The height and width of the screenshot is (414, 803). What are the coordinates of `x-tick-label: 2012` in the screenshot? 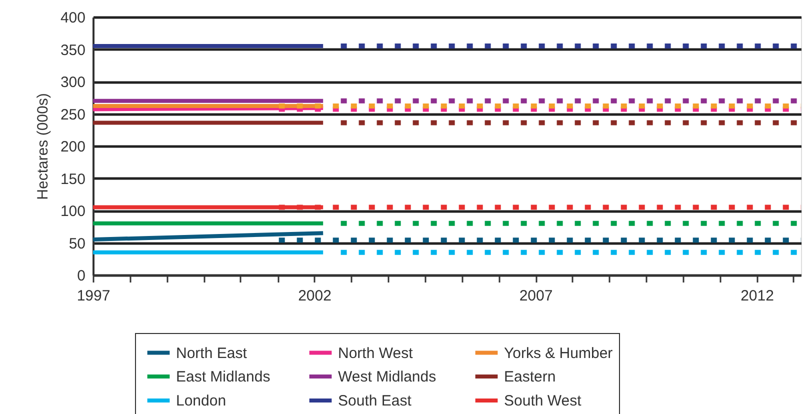 It's located at (757, 296).